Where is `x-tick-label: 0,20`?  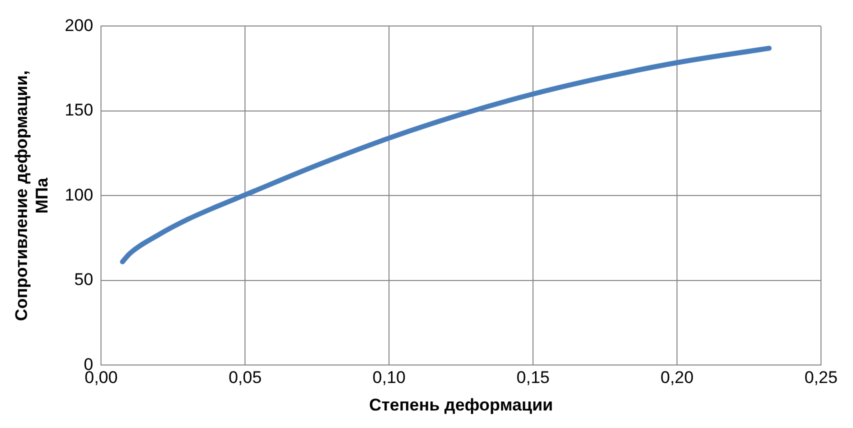 x-tick-label: 0,20 is located at coordinates (677, 378).